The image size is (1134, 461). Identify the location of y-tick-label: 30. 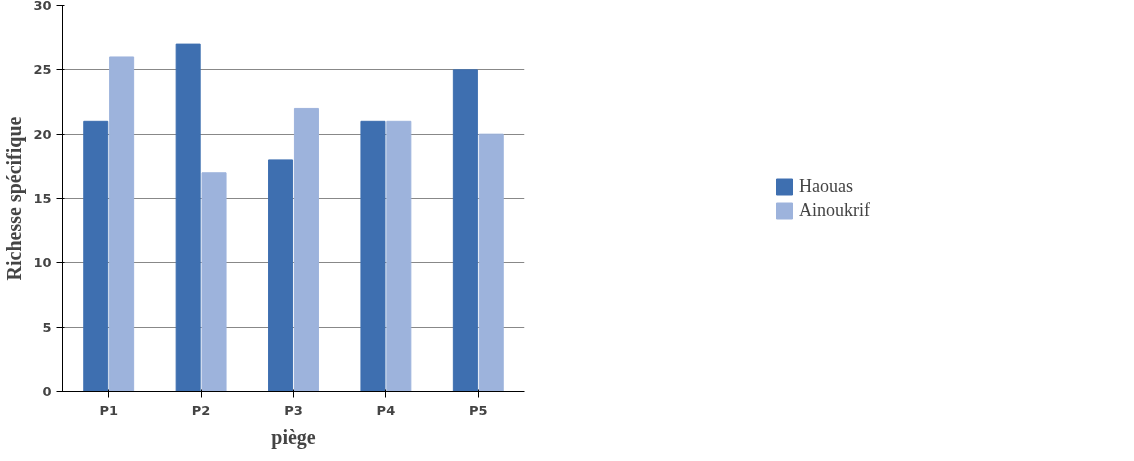
(42, 6).